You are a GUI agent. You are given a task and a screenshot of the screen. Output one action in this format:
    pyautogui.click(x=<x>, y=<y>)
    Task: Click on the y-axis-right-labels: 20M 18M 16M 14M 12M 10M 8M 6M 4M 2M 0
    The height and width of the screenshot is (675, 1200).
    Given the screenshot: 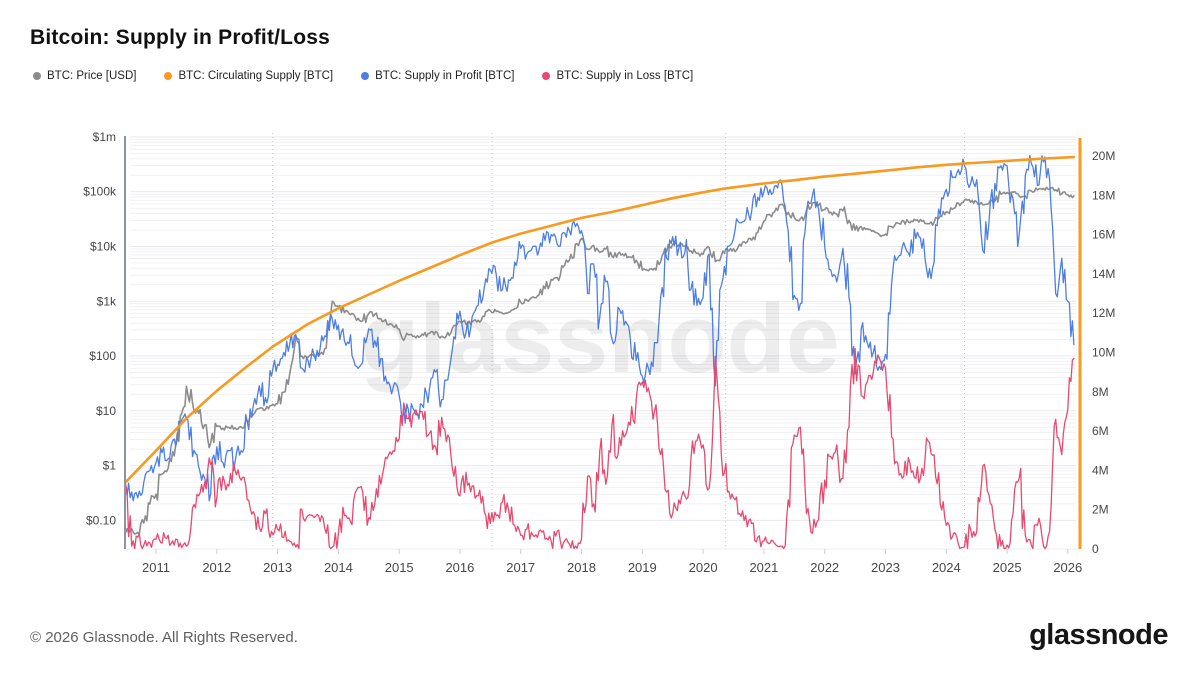 What is the action you would take?
    pyautogui.click(x=1103, y=352)
    